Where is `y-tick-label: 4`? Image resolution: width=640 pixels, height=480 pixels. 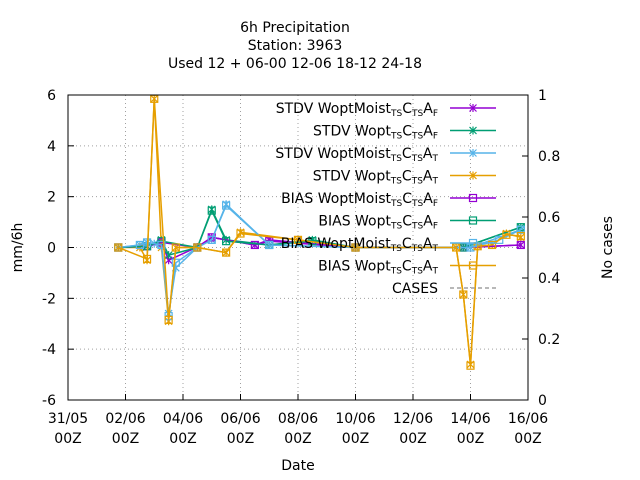 y-tick-label: 4 is located at coordinates (51, 147).